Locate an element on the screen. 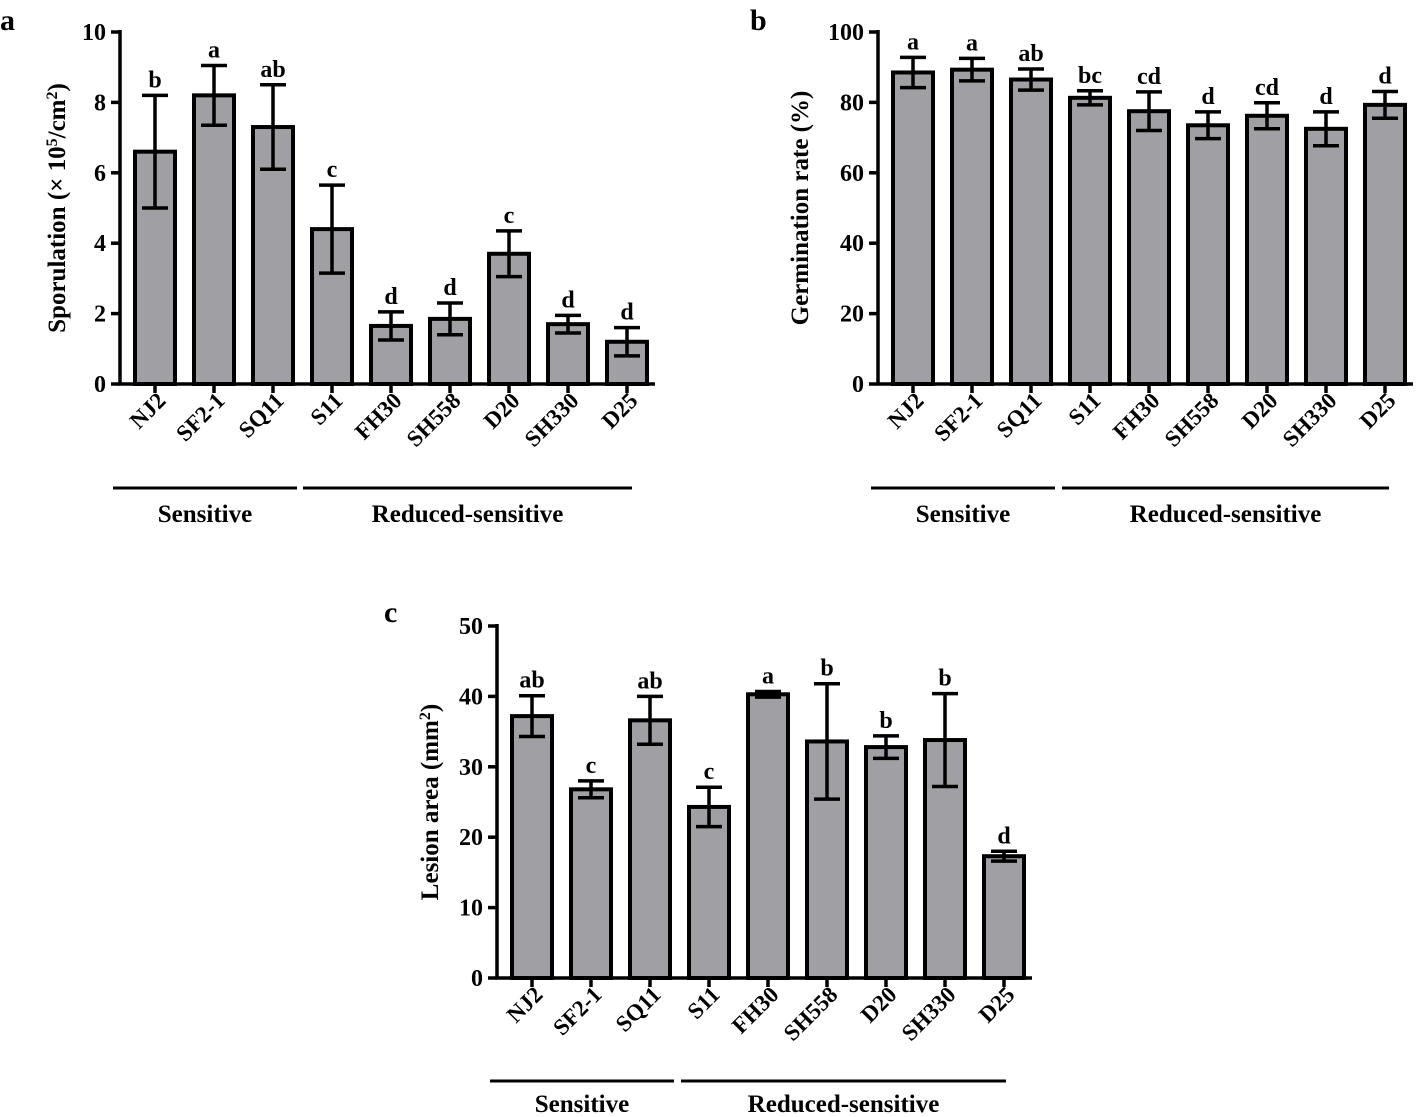 The width and height of the screenshot is (1418, 1117). y-axis-label: Lesion area (mm2) is located at coordinates (431, 802).